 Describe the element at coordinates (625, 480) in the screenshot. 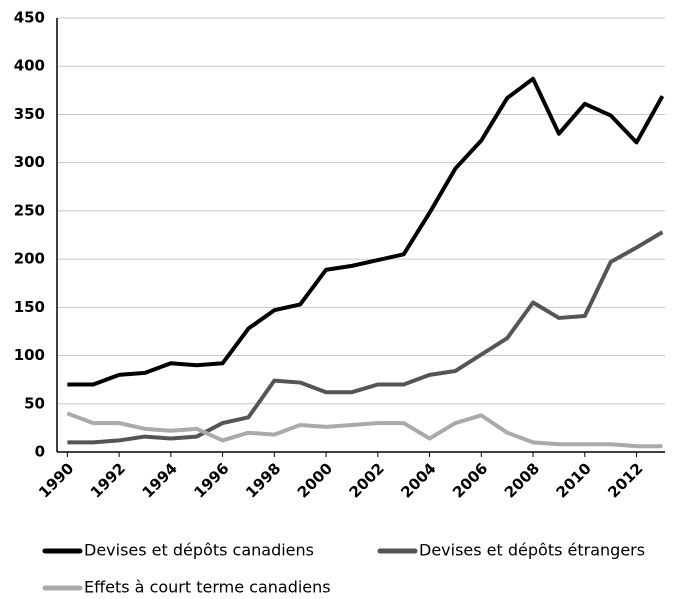

I see `x-tick-label: 2012` at that location.